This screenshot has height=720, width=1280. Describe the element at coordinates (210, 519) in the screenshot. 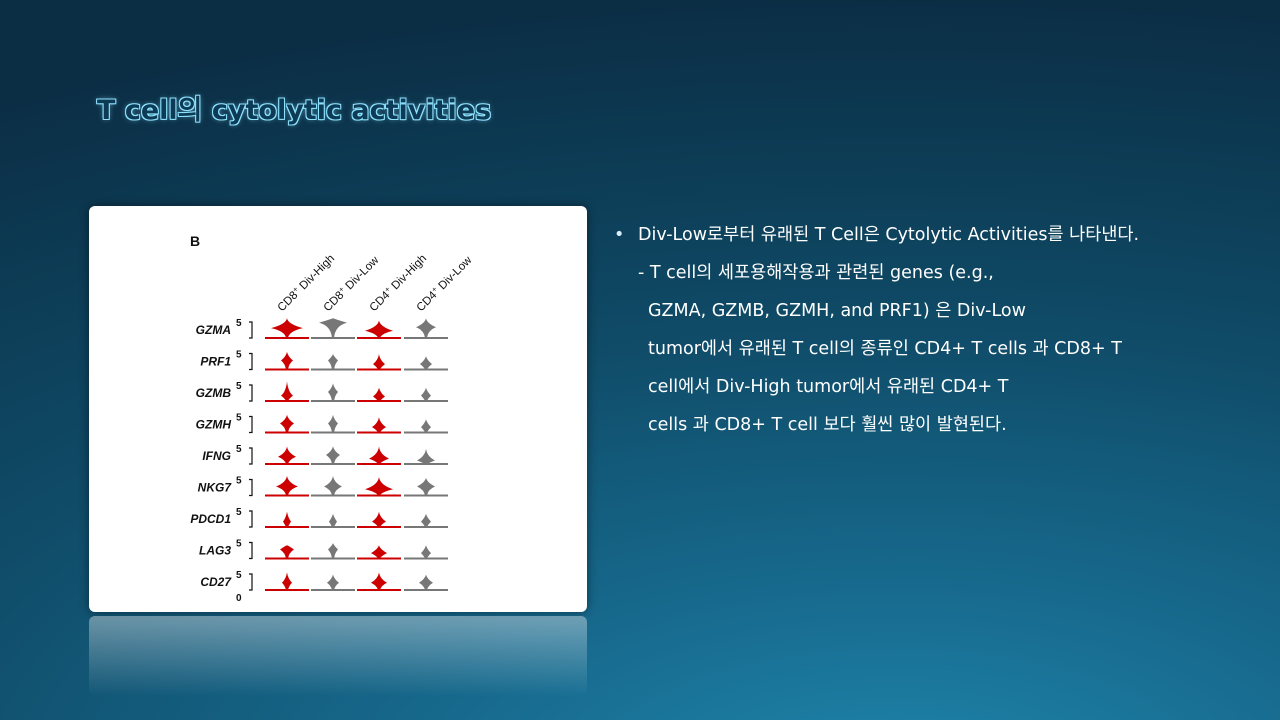

I see `gene-label: PDCD1` at that location.